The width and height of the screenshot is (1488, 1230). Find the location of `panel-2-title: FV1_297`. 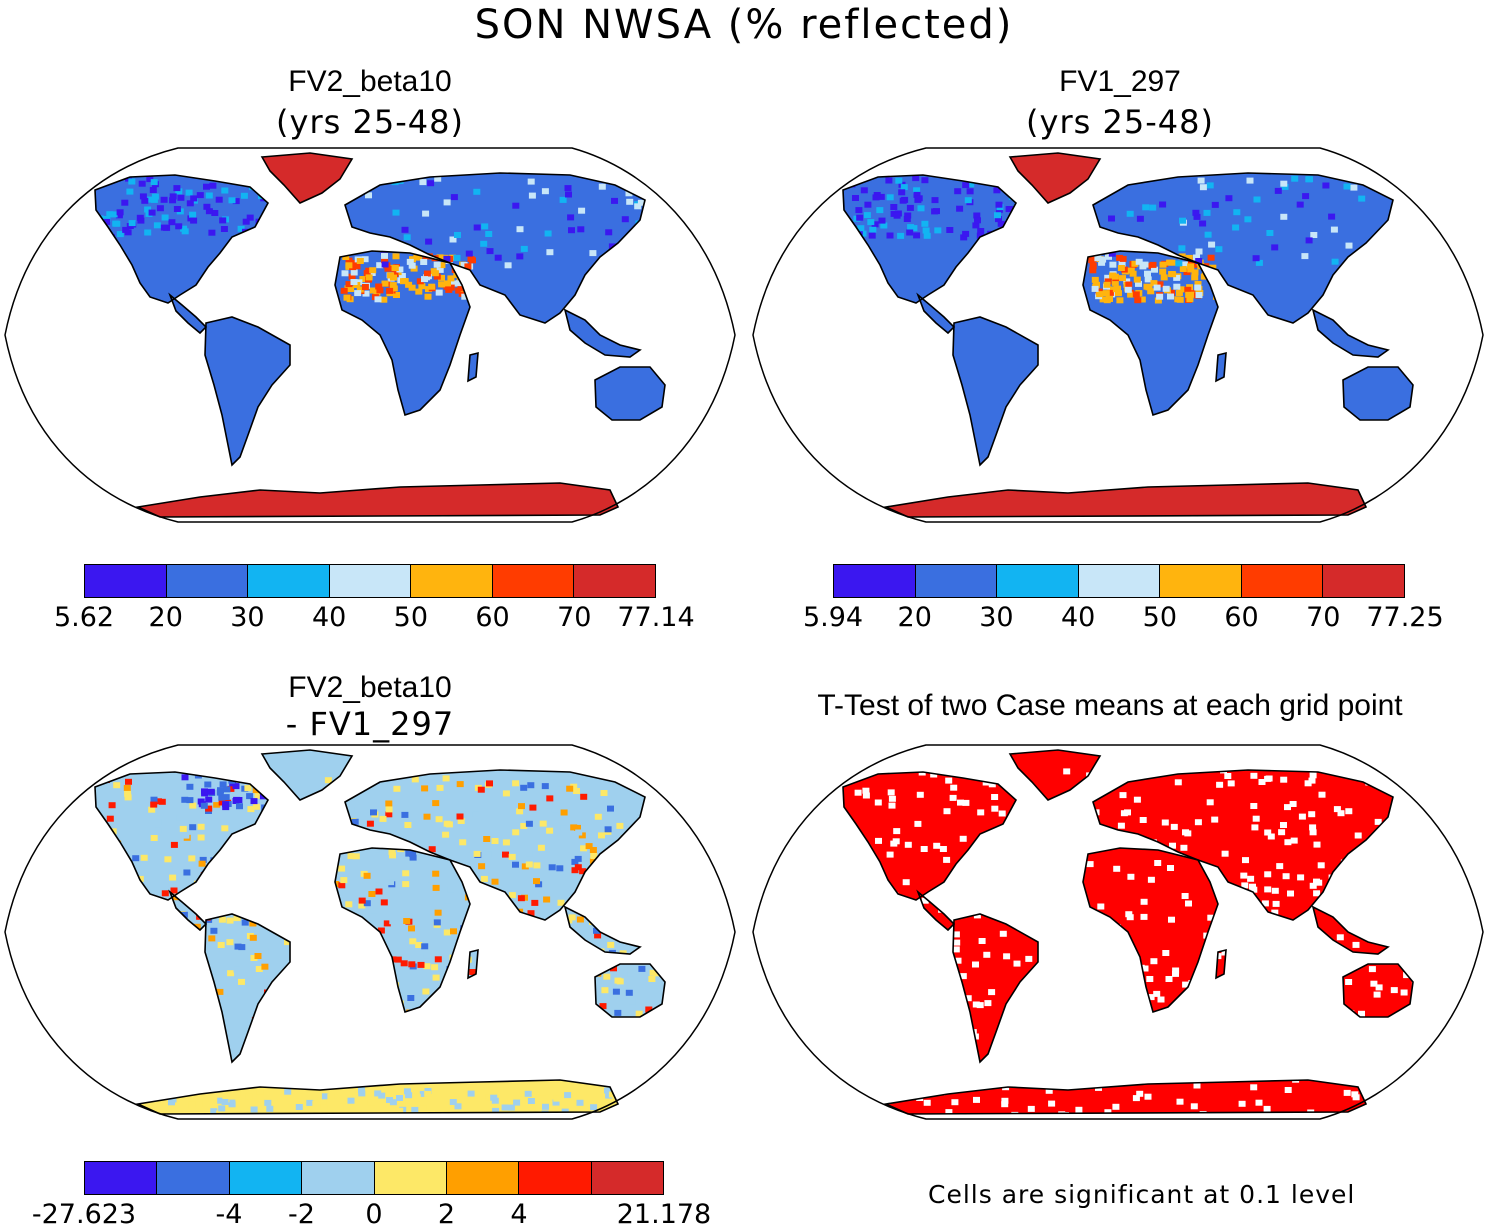

panel-2-title: FV1_297 is located at coordinates (1120, 81).